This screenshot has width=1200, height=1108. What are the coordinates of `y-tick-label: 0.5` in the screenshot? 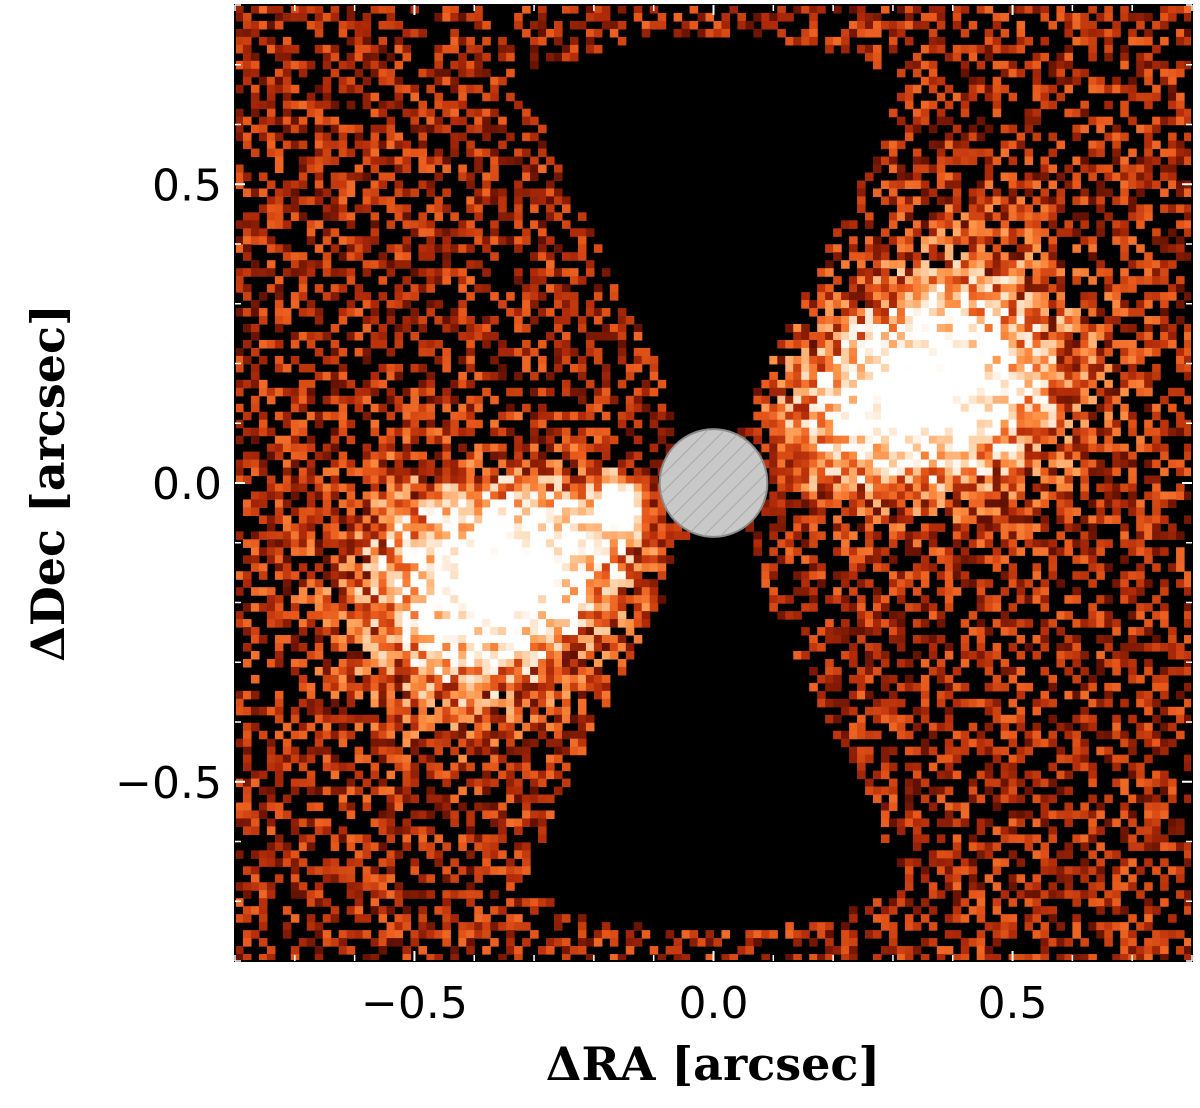 It's located at (187, 185).